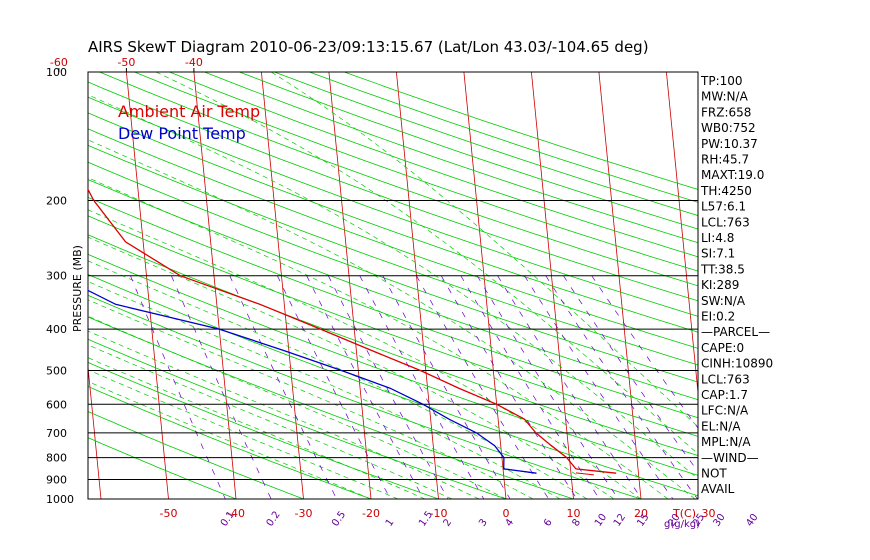 The height and width of the screenshot is (560, 870). I want to click on stability-index-26: AVAIL, so click(718, 489).